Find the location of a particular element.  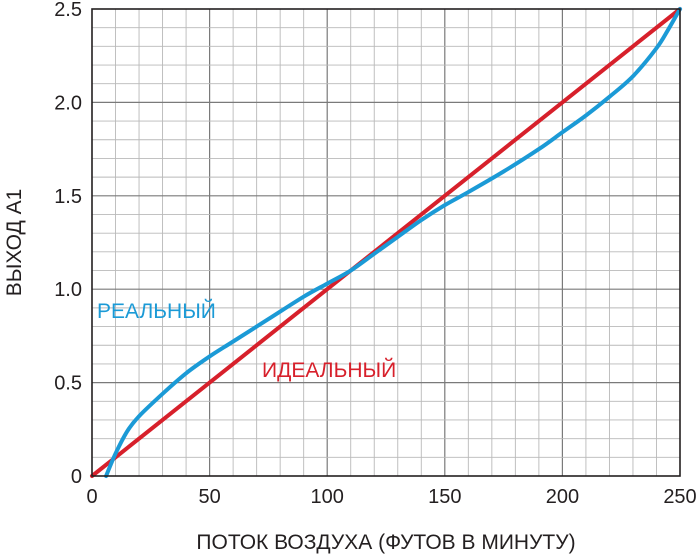

y-tick-label: 1.5 is located at coordinates (68, 197).